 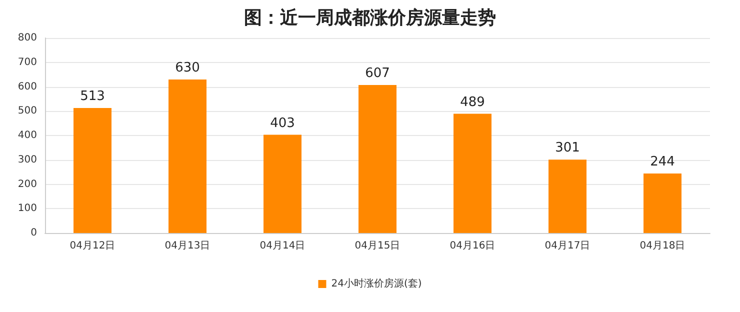 I want to click on x-tick-label: 04月18日, so click(x=663, y=246).